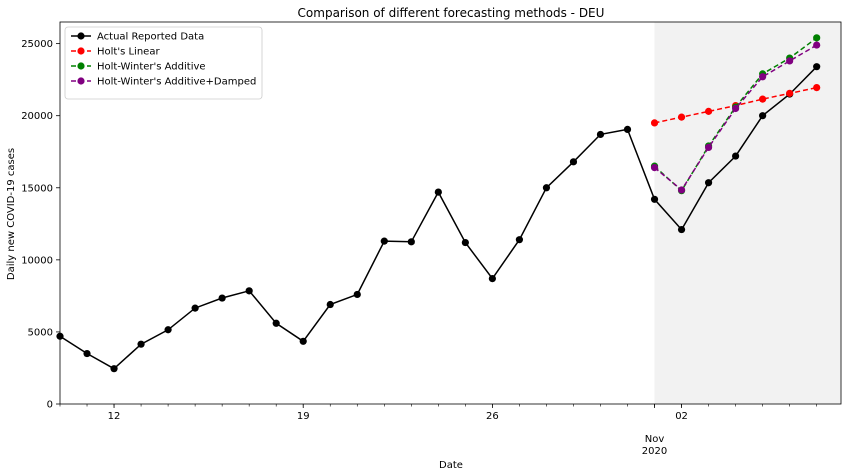  What do you see at coordinates (37, 116) in the screenshot?
I see `y-tick-label: 20000` at bounding box center [37, 116].